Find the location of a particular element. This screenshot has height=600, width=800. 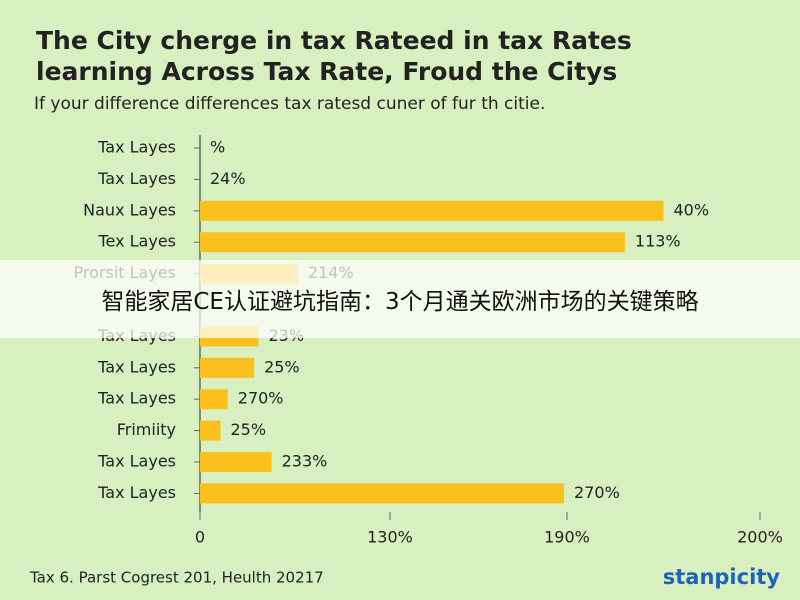

y-tick-label: Naux Layes is located at coordinates (129, 209).